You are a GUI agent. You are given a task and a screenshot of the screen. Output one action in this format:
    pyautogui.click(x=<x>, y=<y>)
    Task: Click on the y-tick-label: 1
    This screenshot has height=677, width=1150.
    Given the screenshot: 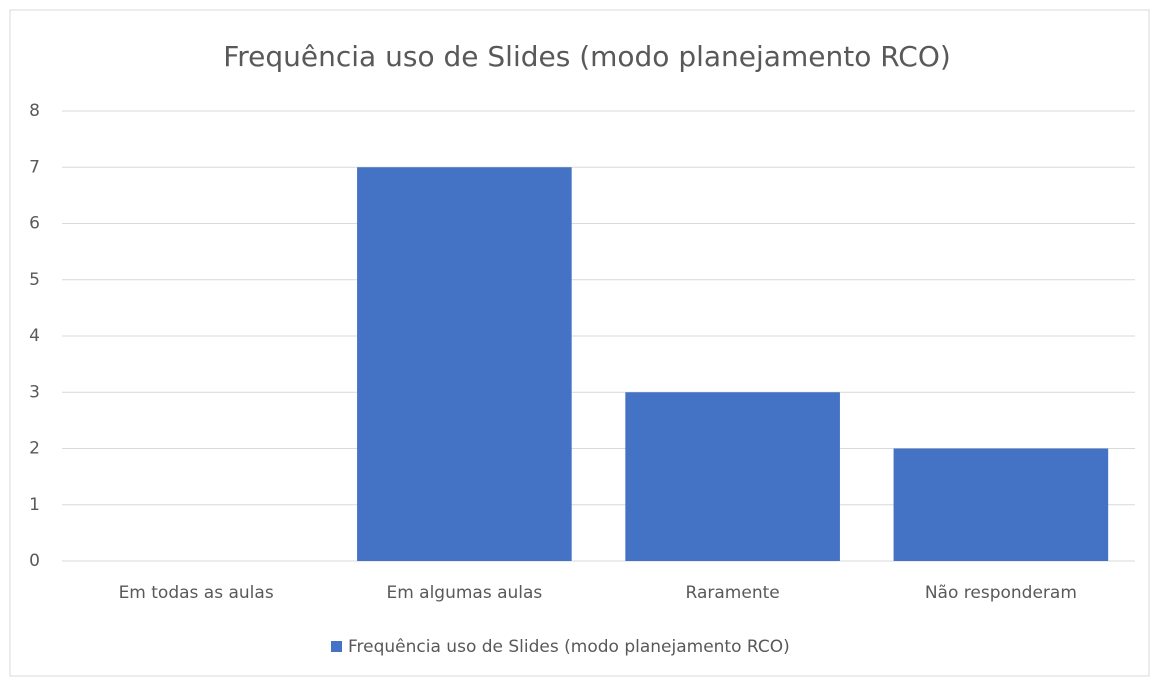 What is the action you would take?
    pyautogui.click(x=34, y=505)
    